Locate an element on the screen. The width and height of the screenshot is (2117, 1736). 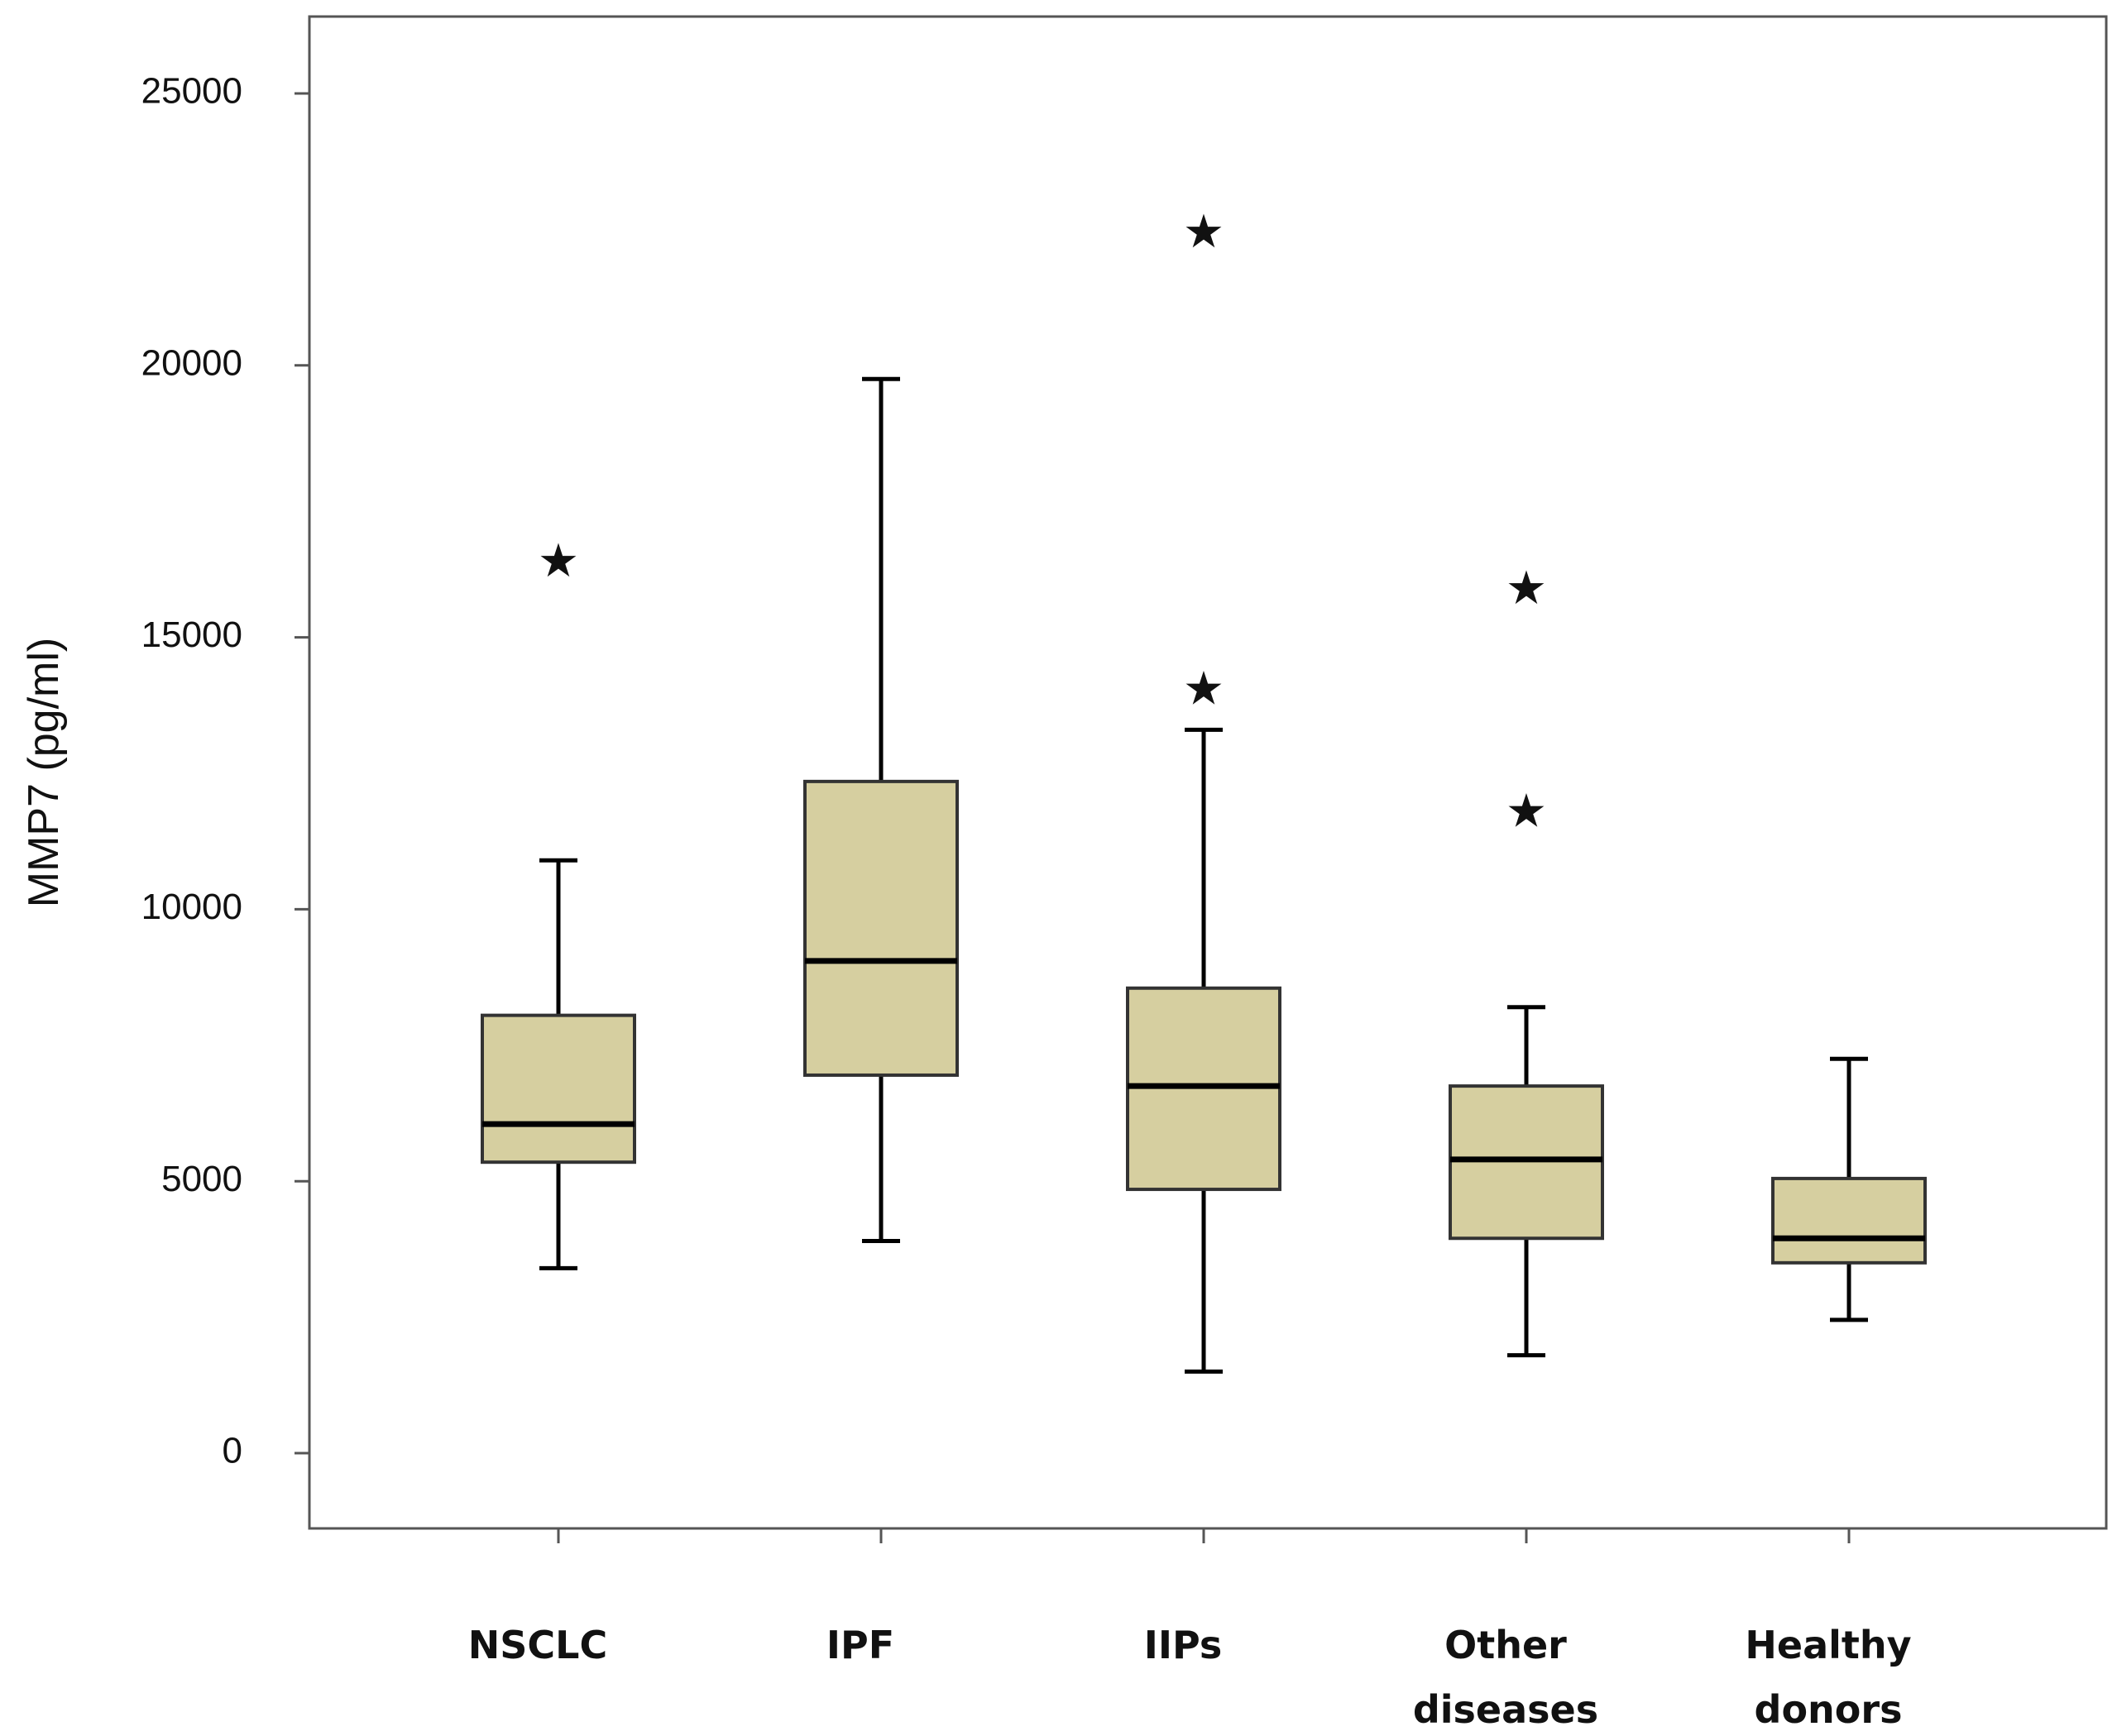
box-healthy-donors is located at coordinates (1849, 1189).